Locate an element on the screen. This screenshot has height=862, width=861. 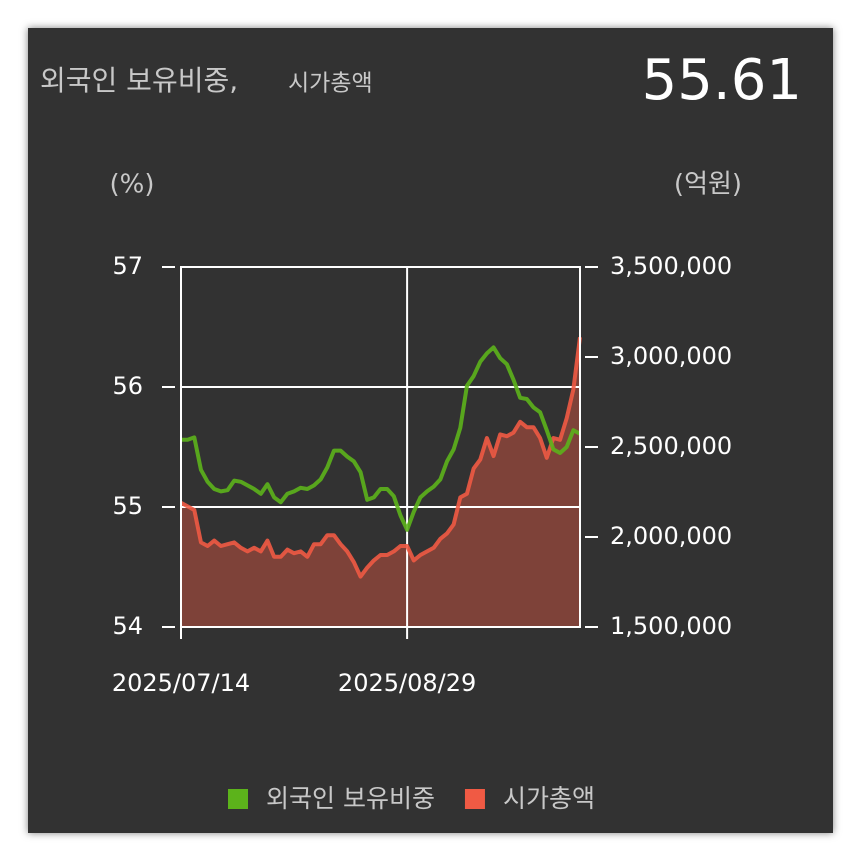
y2-tick-label: 3,500,000 is located at coordinates (671, 266).